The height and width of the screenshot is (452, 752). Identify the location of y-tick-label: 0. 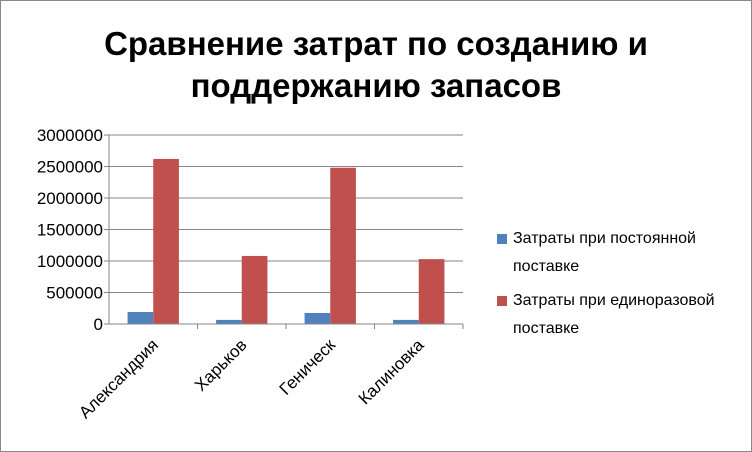
(98, 324).